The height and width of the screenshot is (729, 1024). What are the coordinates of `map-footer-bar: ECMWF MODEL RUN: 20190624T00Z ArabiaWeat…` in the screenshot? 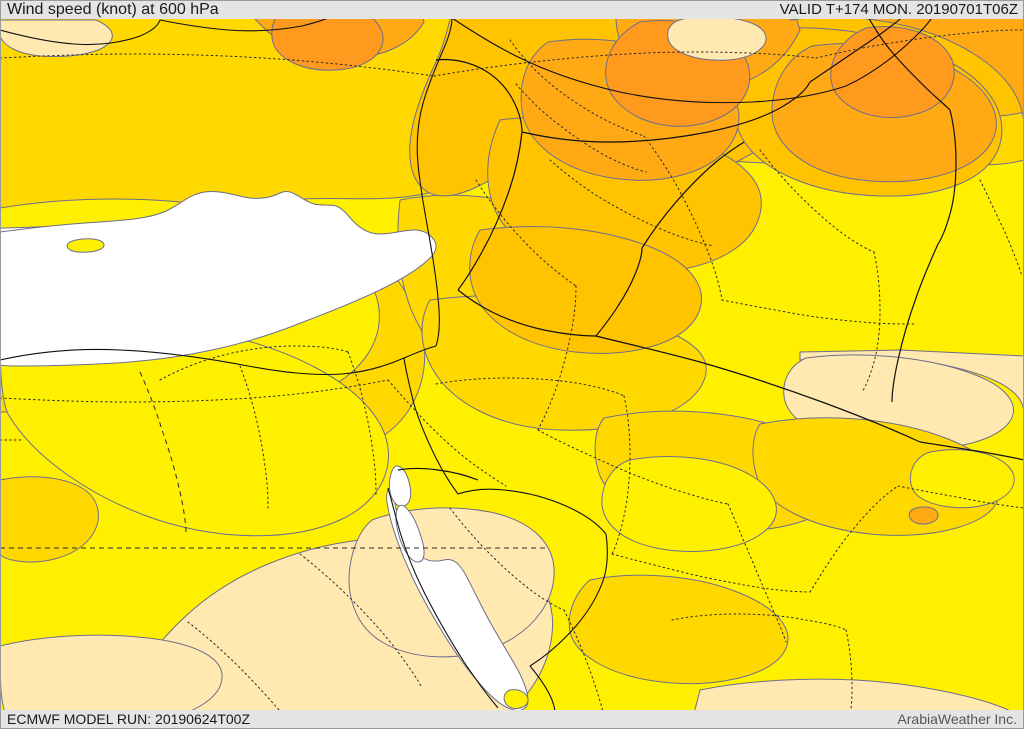 It's located at (512, 719).